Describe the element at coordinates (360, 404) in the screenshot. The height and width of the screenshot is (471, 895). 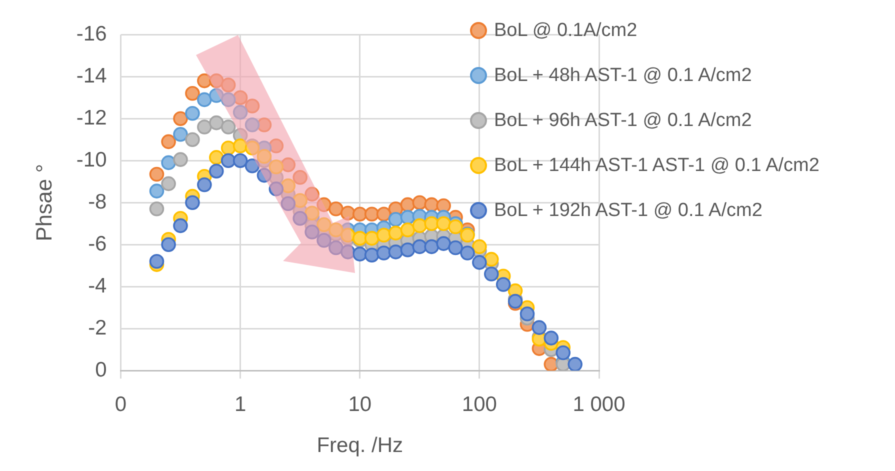
I see `x-tick-label: 10` at that location.